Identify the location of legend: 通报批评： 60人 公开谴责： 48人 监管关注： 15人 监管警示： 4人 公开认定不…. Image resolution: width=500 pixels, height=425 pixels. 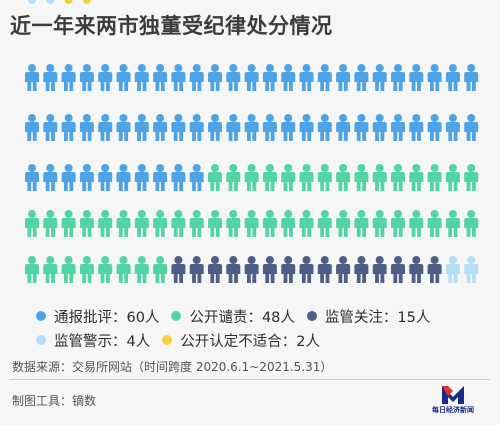
(239, 328).